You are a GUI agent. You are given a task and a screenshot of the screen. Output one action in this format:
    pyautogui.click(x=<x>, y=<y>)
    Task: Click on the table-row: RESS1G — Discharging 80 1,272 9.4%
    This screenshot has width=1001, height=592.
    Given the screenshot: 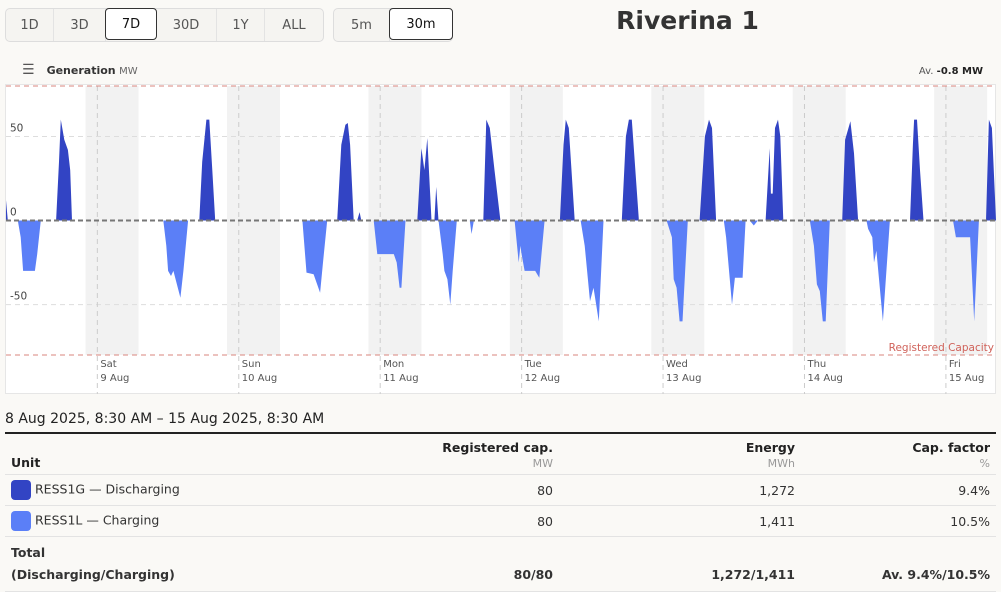 What is the action you would take?
    pyautogui.click(x=500, y=490)
    